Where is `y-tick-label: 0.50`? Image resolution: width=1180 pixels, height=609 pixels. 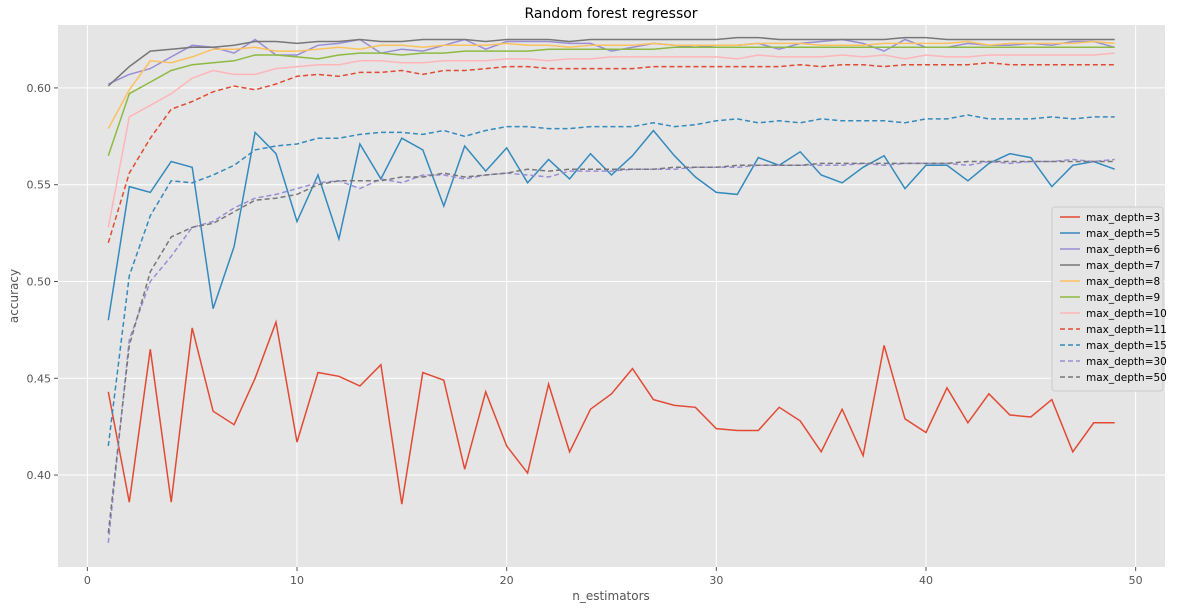 y-tick-label: 0.50 is located at coordinates (39, 281).